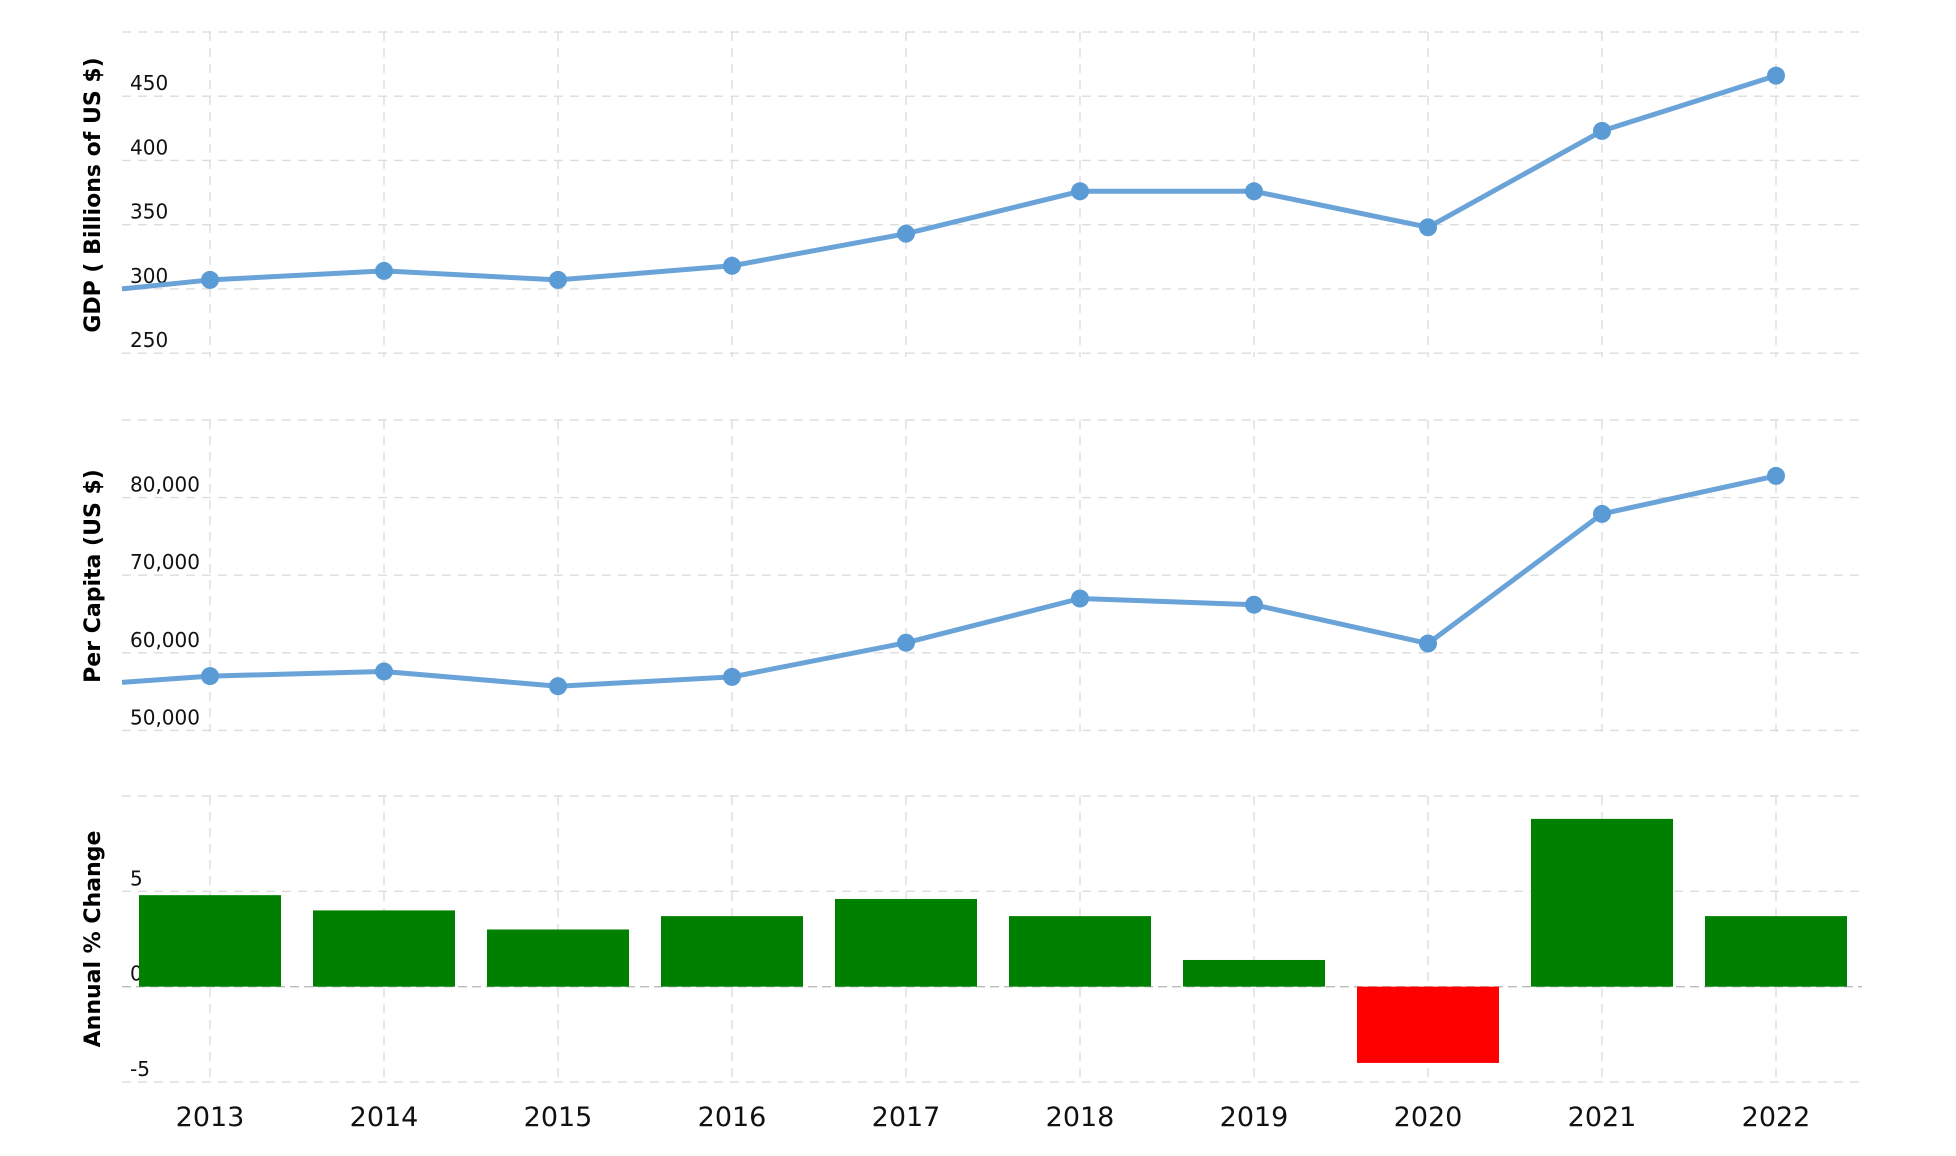 Image resolution: width=1956 pixels, height=1156 pixels. I want to click on x-tick-label: 2022, so click(1776, 1117).